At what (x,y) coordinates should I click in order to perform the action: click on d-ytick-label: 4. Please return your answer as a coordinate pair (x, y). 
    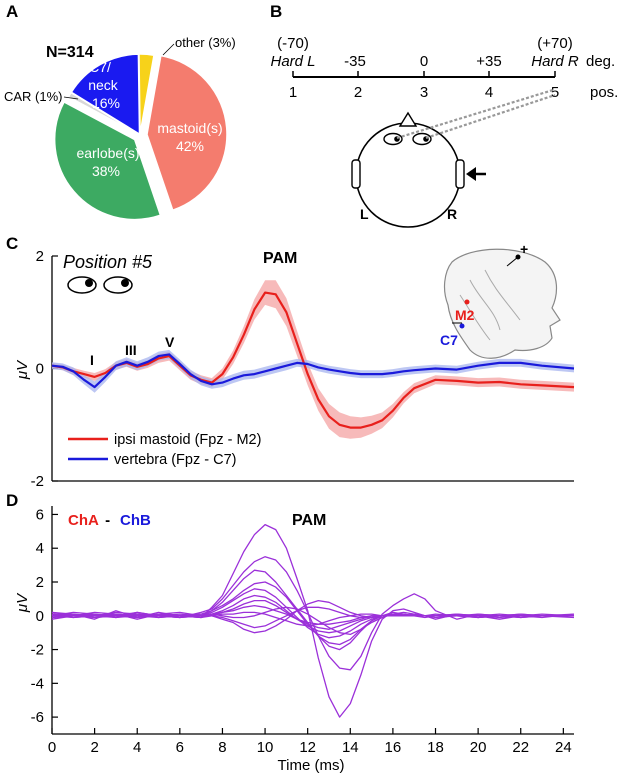
    Looking at the image, I should click on (40, 548).